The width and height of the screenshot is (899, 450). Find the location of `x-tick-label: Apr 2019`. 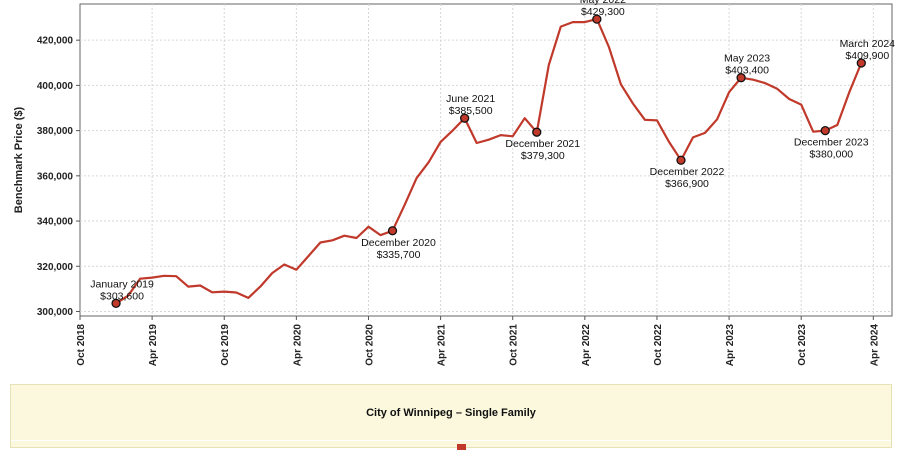

x-tick-label: Apr 2019 is located at coordinates (153, 345).